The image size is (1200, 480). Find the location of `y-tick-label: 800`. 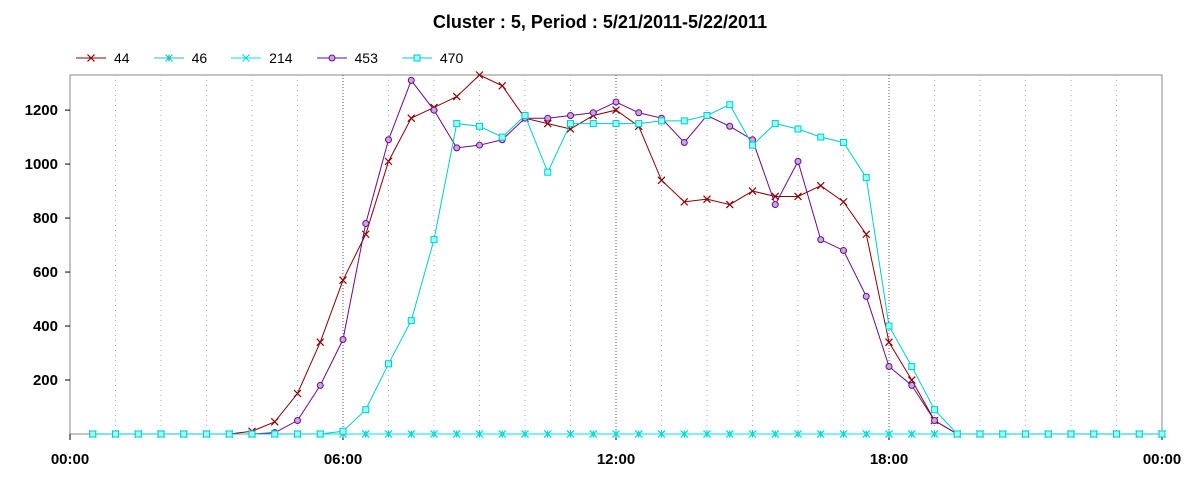

y-tick-label: 800 is located at coordinates (45, 218).